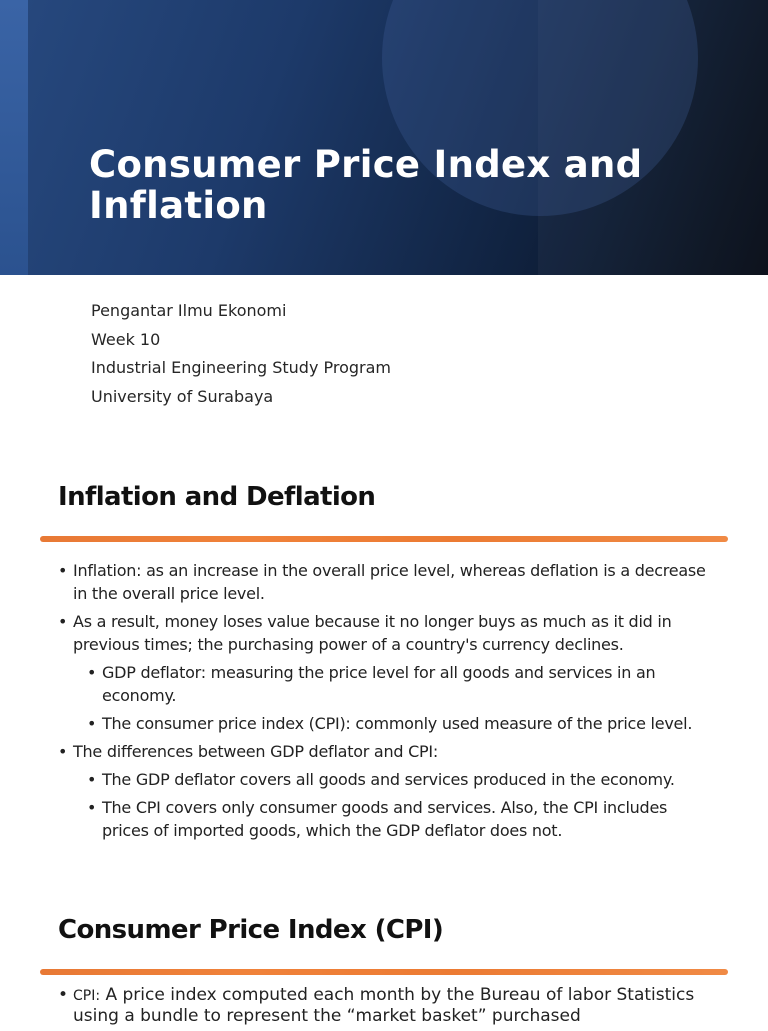 The image size is (768, 1031). I want to click on slide-title: Consumer Price Index and Inflation, so click(366, 185).